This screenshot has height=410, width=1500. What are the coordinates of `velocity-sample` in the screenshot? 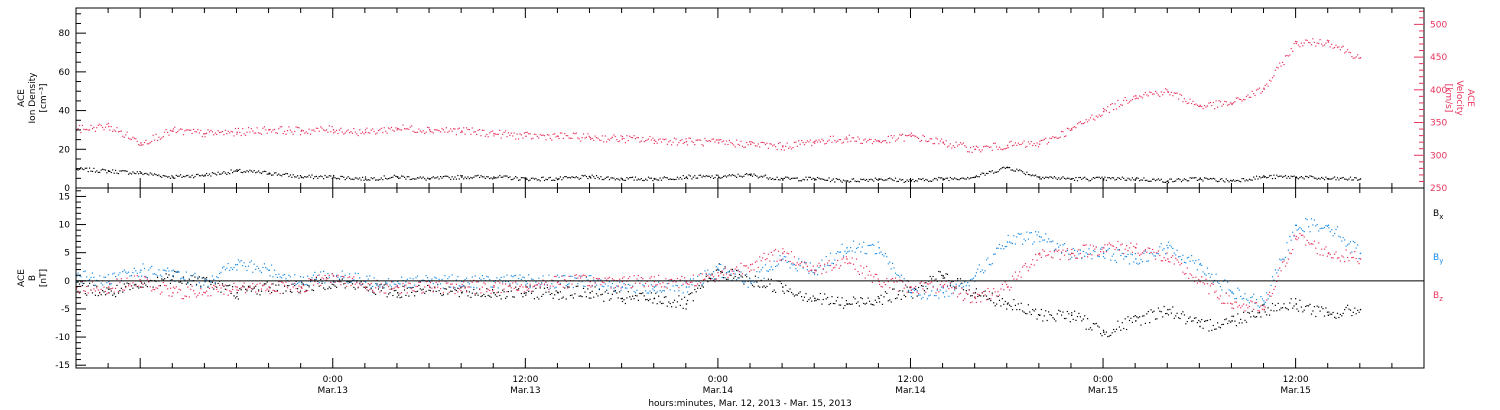 It's located at (1360, 58).